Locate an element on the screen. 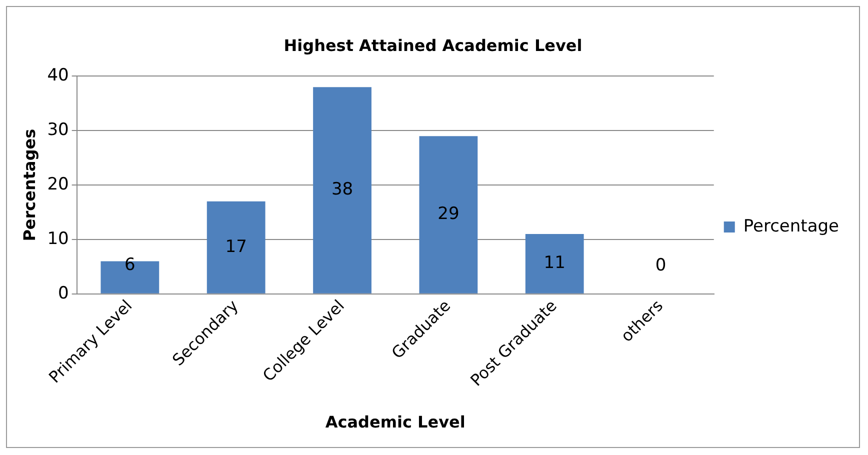 Image resolution: width=868 pixels, height=455 pixels. y-tick-label: 40 is located at coordinates (58, 76).